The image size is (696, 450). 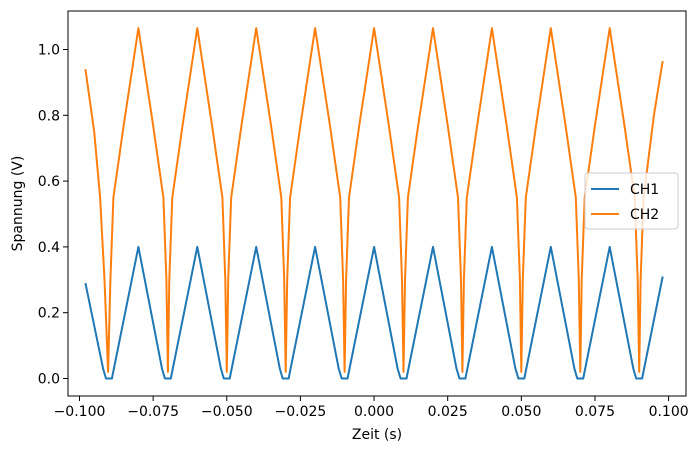 What do you see at coordinates (49, 314) in the screenshot?
I see `y-tick-label: 0.2` at bounding box center [49, 314].